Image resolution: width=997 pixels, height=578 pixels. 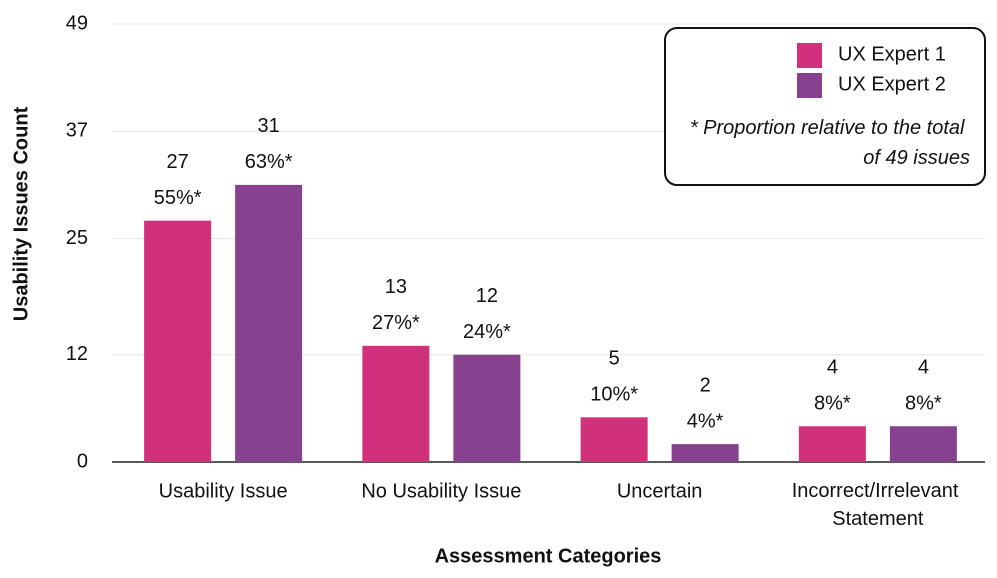 I want to click on x-tick-label: Usability Issue, so click(x=223, y=491).